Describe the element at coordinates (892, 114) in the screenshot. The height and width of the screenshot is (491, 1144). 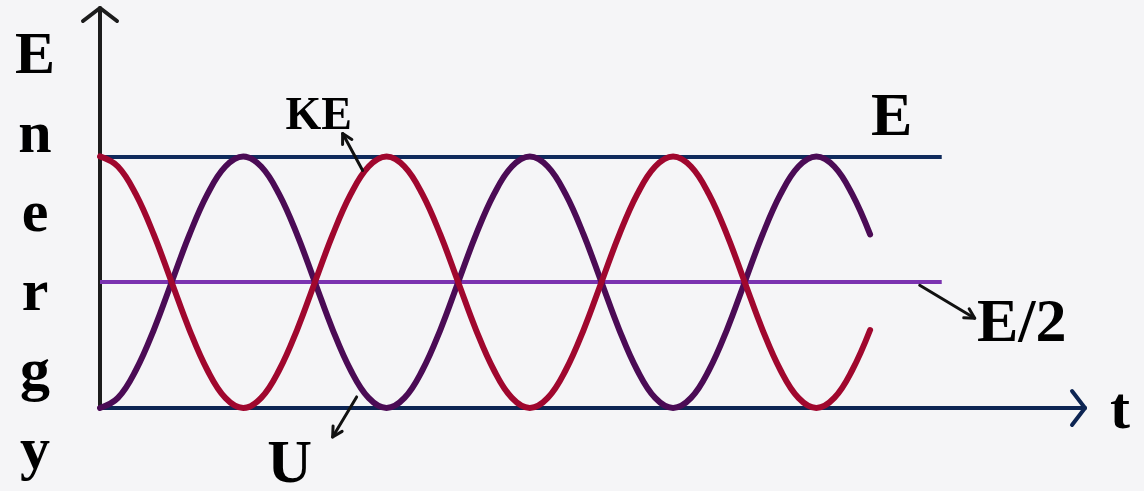
I see `ref-line-label: E` at that location.